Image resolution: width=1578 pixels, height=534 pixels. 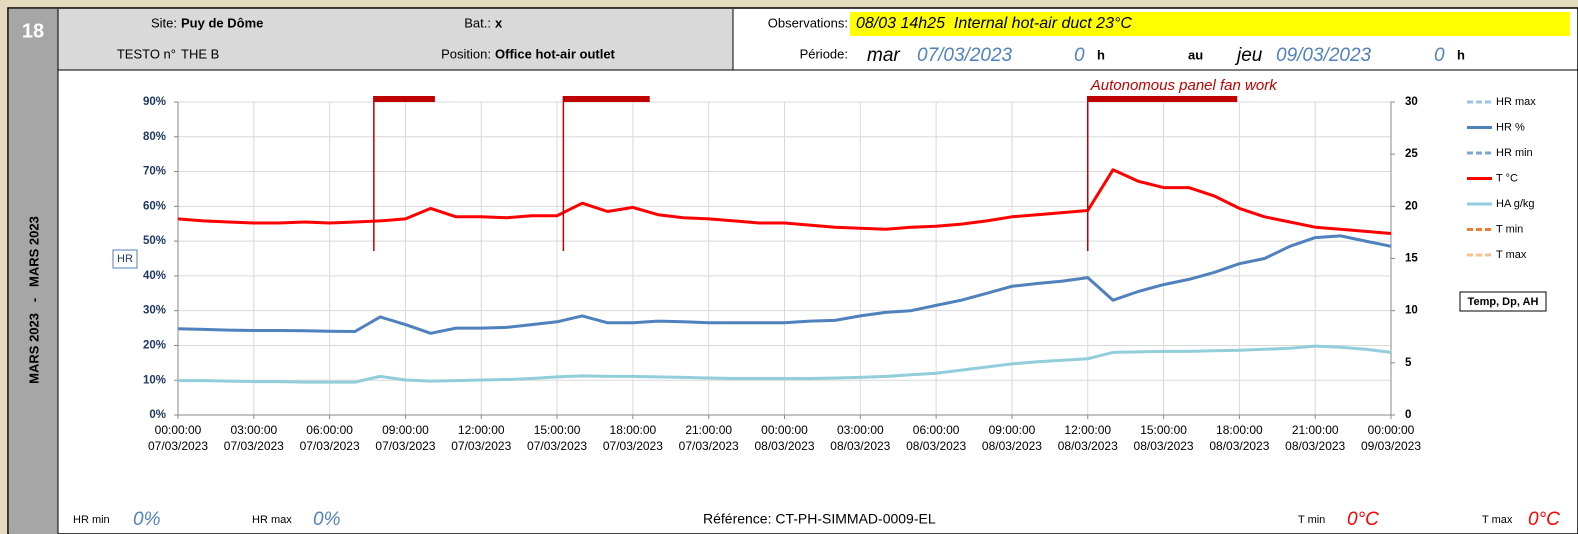 What do you see at coordinates (994, 23) in the screenshot?
I see `observations: 08/03 14h25 Internal hot-air duct 23°C` at bounding box center [994, 23].